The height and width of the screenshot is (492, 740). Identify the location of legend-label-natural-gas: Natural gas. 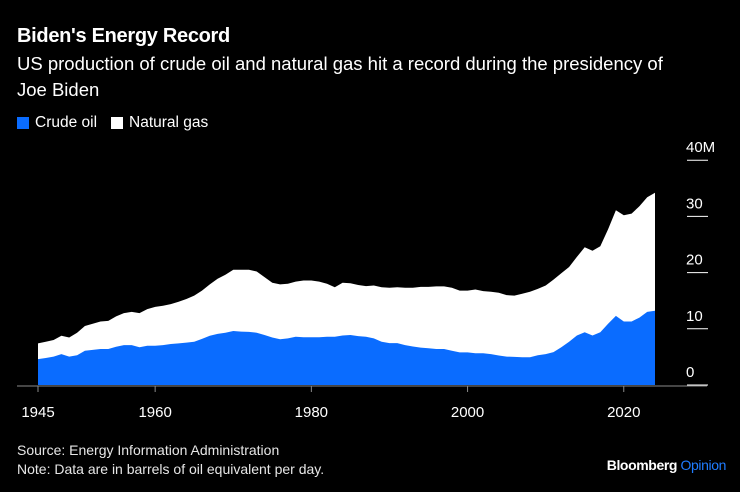
(169, 122).